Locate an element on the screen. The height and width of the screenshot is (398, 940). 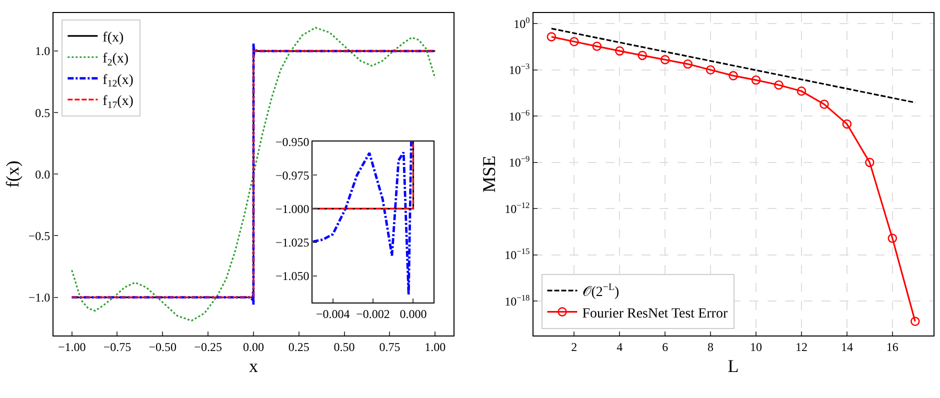
x-tick-label: 8 is located at coordinates (711, 347).